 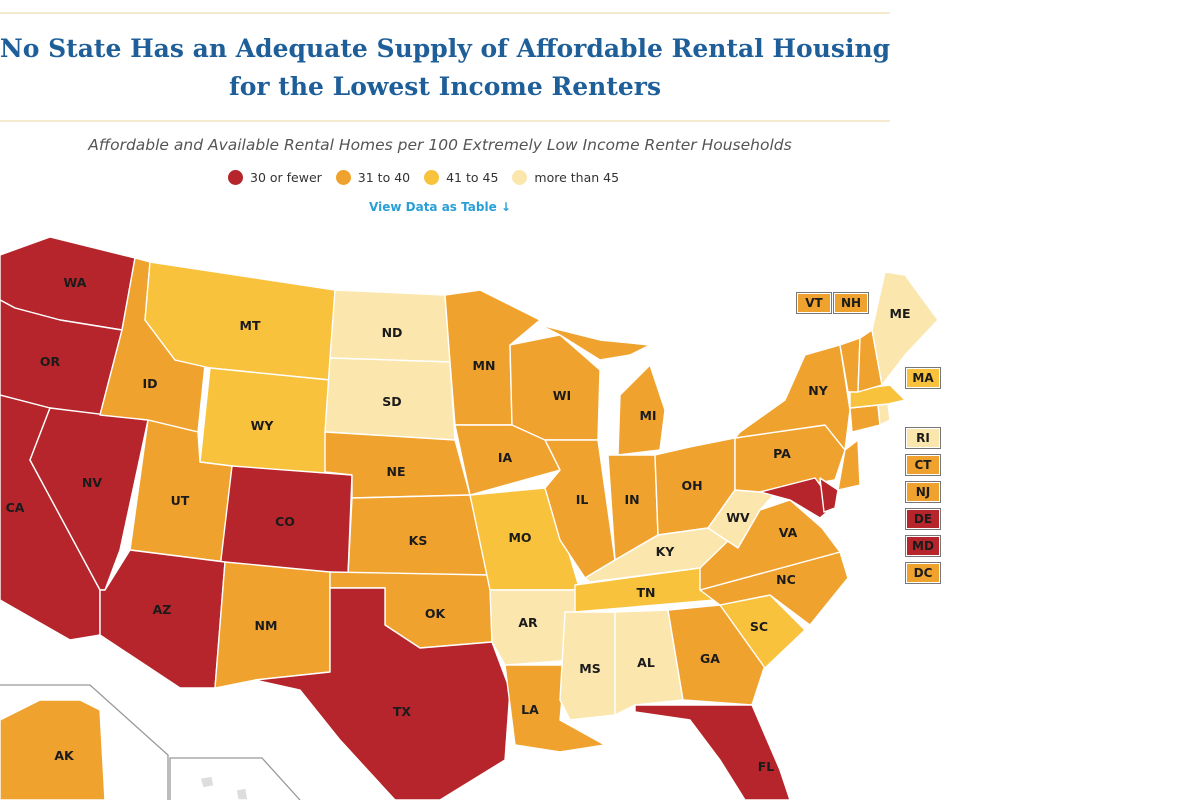 What do you see at coordinates (666, 551) in the screenshot?
I see `state-label-ky: KY` at bounding box center [666, 551].